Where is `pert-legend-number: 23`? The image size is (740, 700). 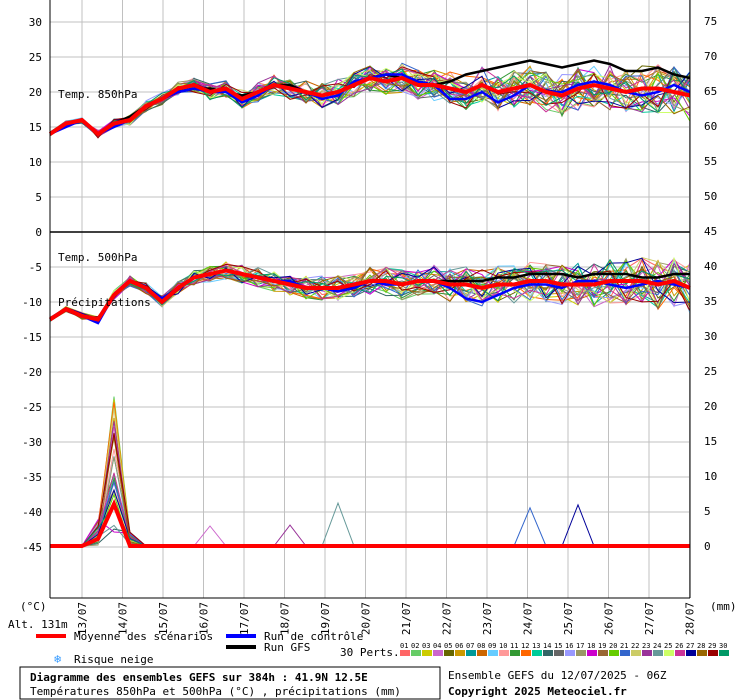 pert-legend-number: 23 is located at coordinates (646, 646).